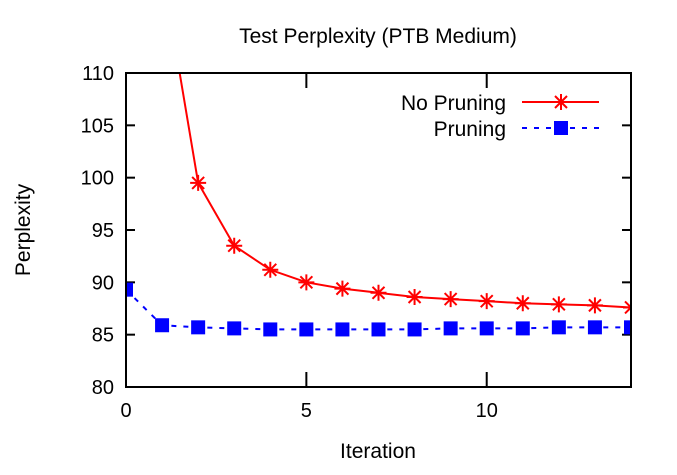 Image resolution: width=677 pixels, height=475 pixels. I want to click on y-tick-label: 95, so click(103, 231).